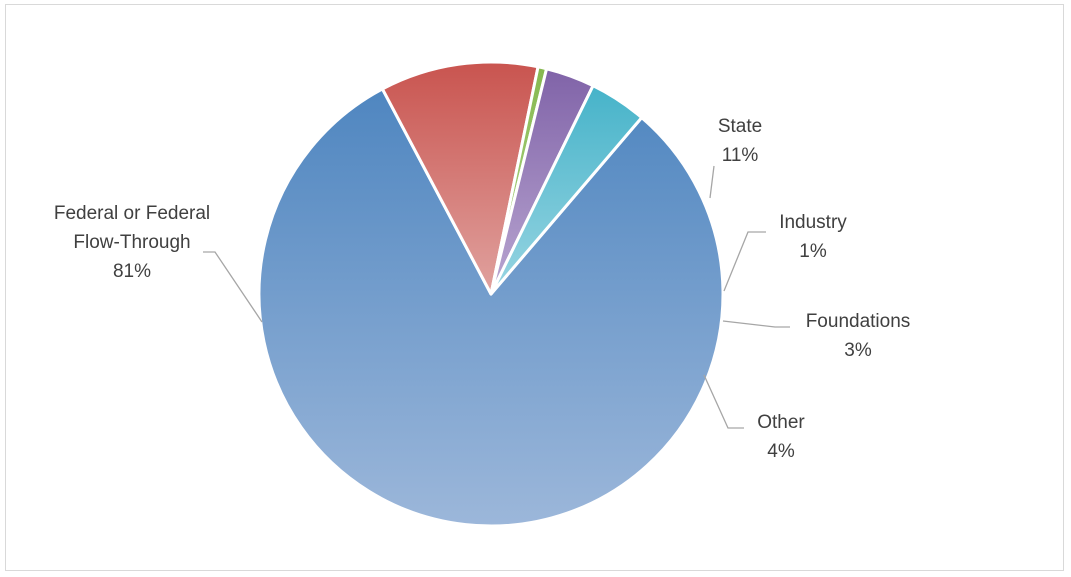  Describe the element at coordinates (813, 251) in the screenshot. I see `data-label-percent: 1%` at that location.